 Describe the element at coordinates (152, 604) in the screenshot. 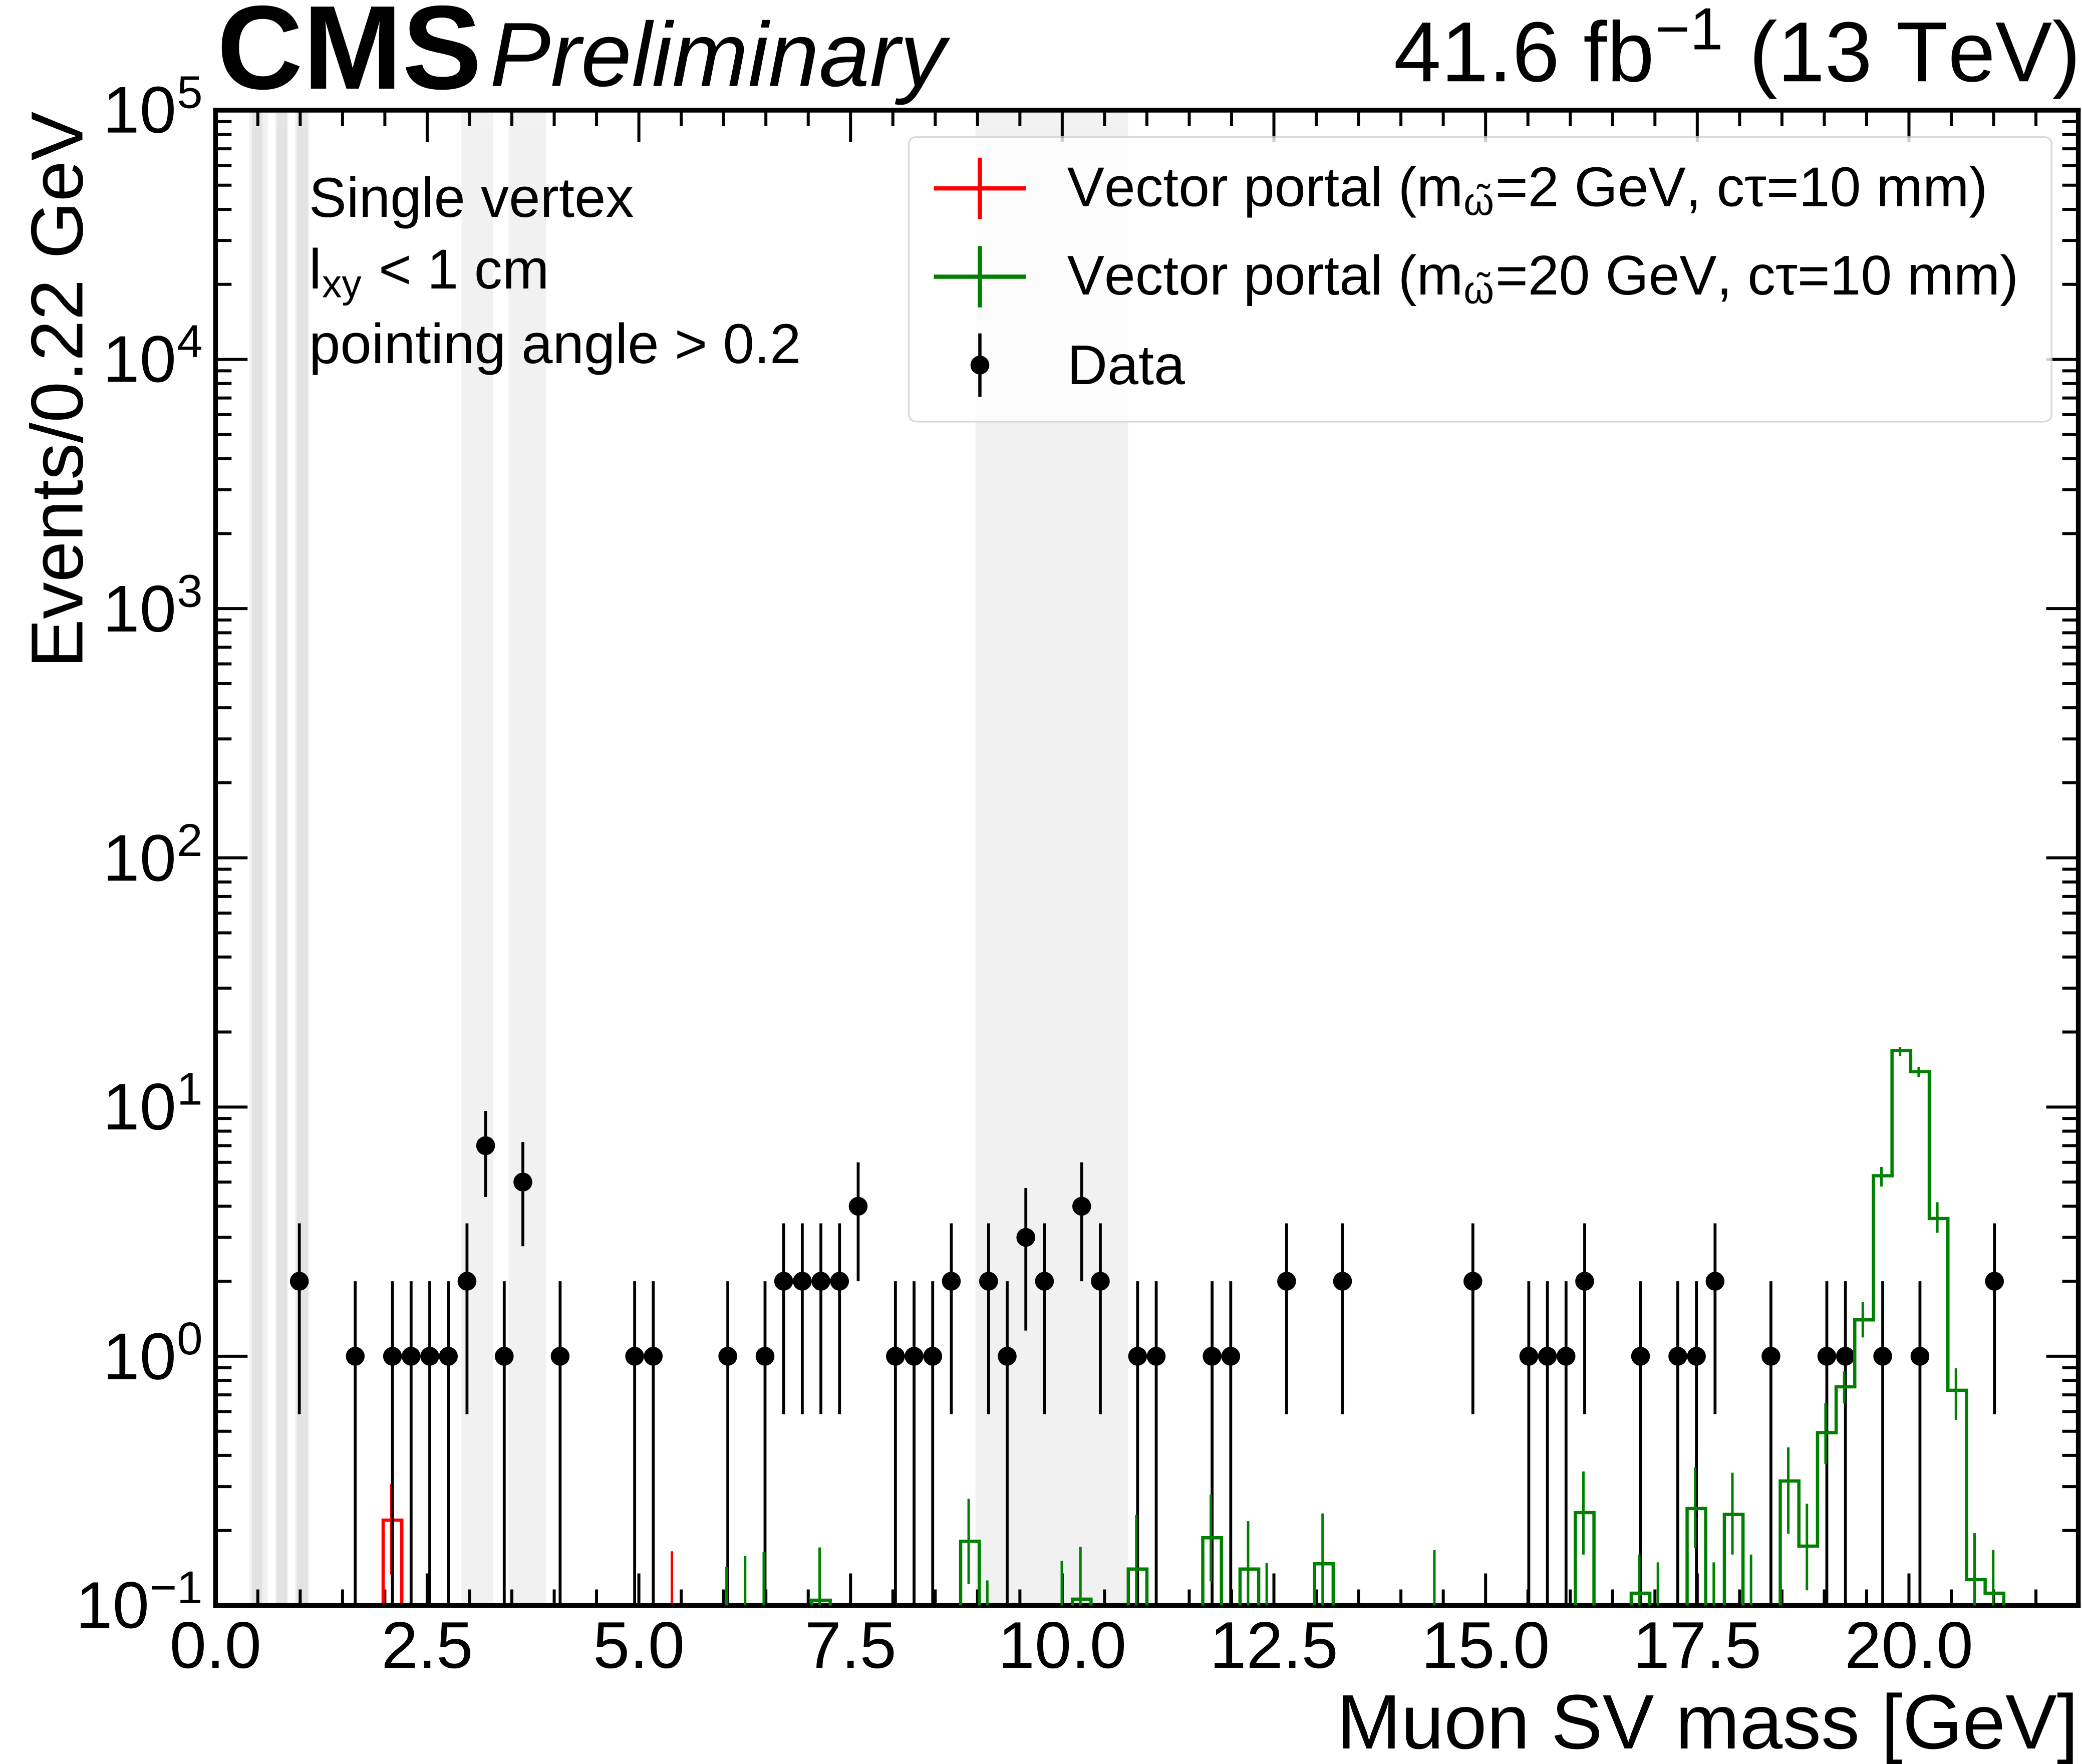

I see `svg-text: 1 0 3` at that location.